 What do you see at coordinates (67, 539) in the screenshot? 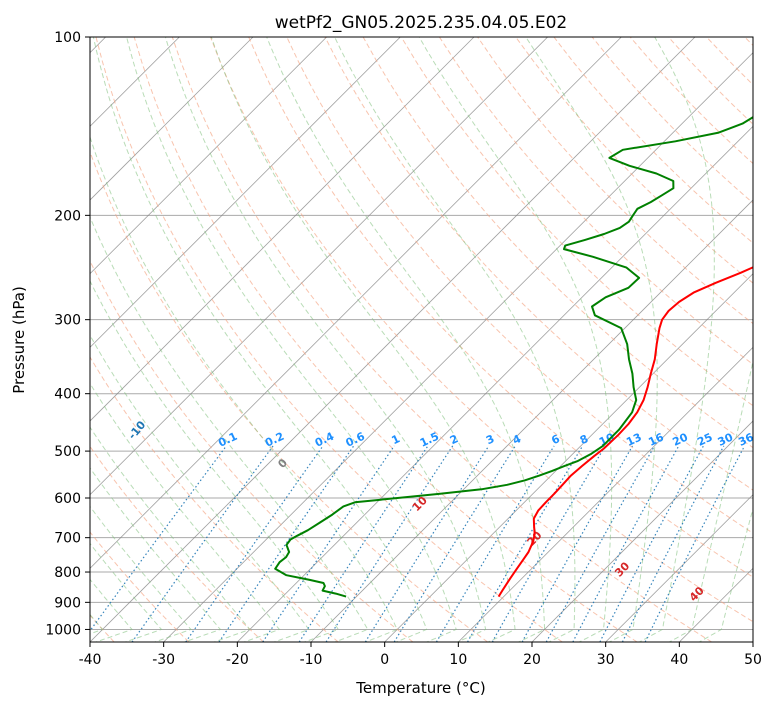
I see `y-tick-label: 700` at bounding box center [67, 539].